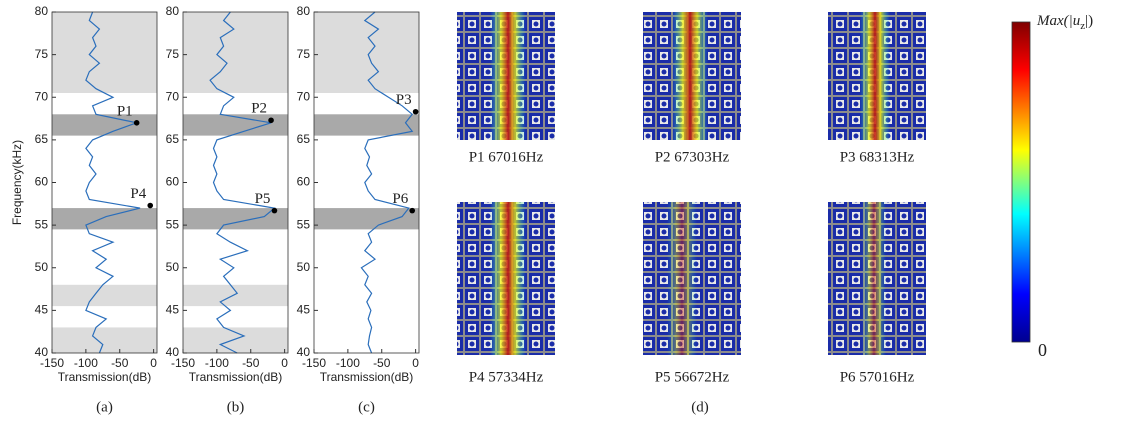  I want to click on point-label: P1, so click(125, 111).